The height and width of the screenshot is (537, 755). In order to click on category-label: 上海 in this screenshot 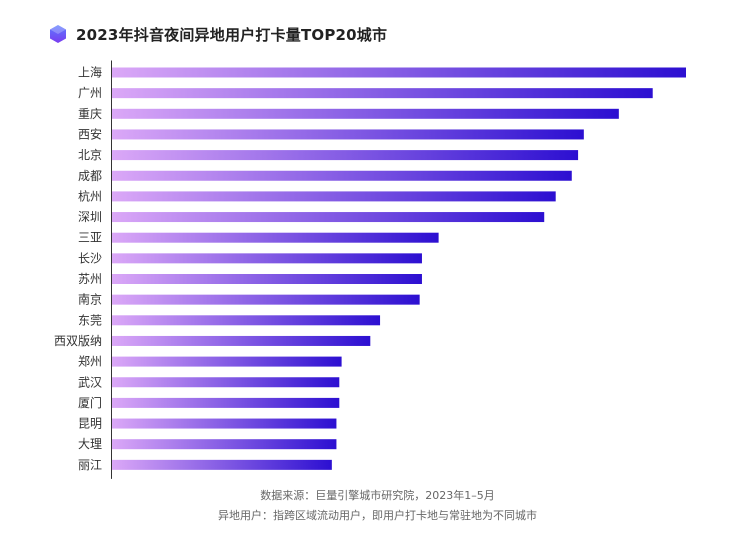, I will do `click(90, 72)`.